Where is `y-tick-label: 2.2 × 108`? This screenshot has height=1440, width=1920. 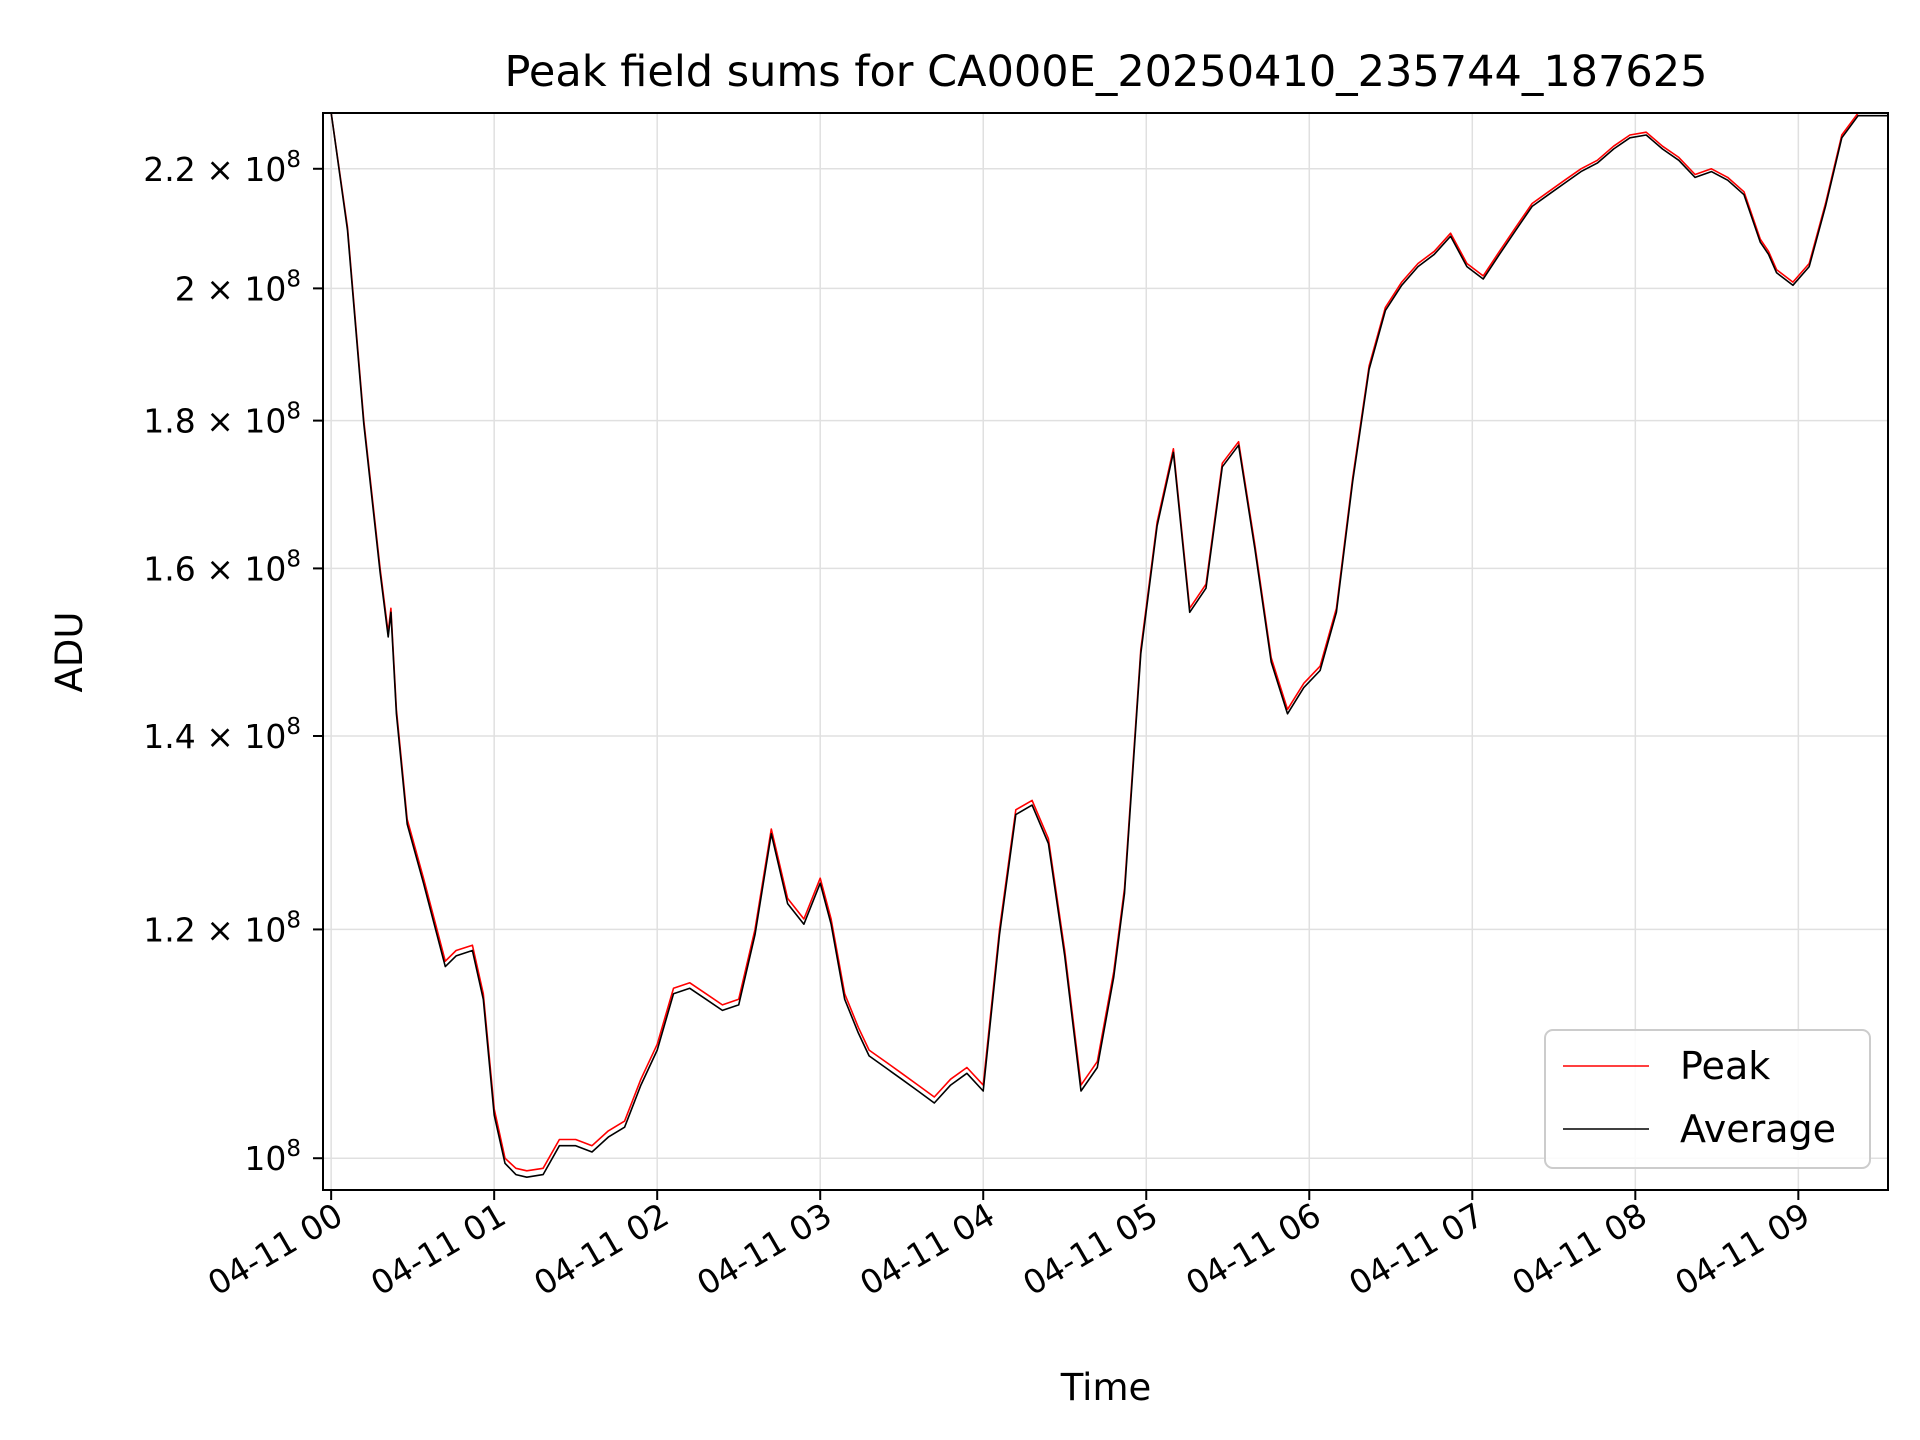 y-tick-label: 2.2 × 108 is located at coordinates (222, 168).